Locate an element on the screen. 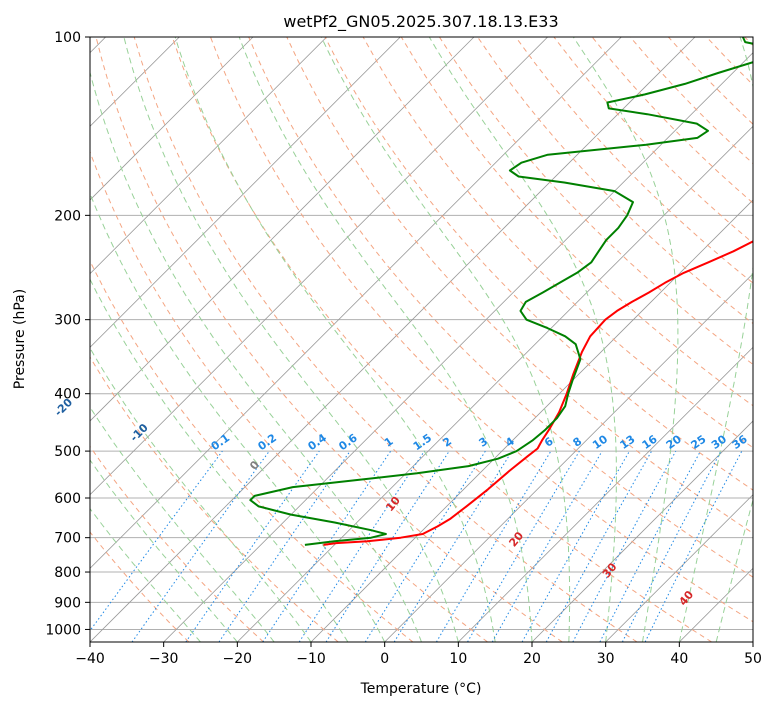  x-tick-label: −20 is located at coordinates (238, 659).